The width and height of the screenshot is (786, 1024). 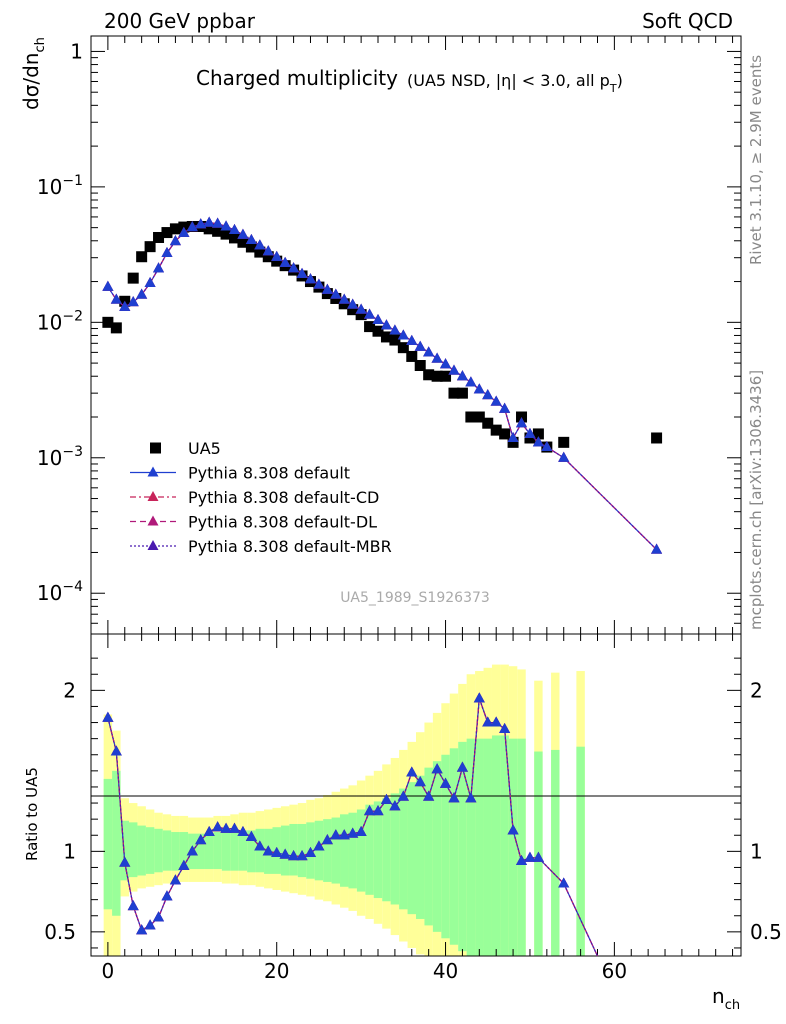 I want to click on legend-label: UA5, so click(x=204, y=448).